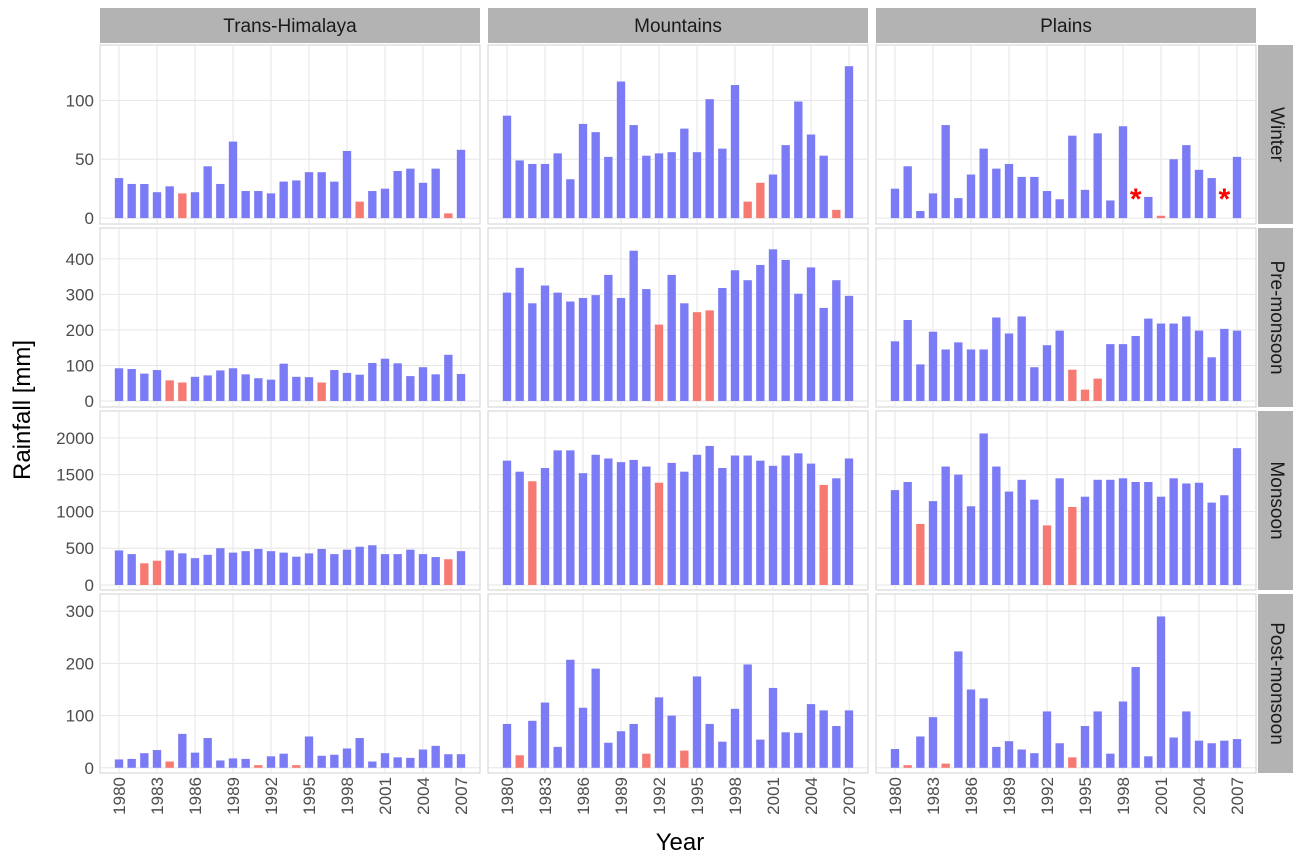  Describe the element at coordinates (157, 796) in the screenshot. I see `x-tick-label: 1983` at that location.